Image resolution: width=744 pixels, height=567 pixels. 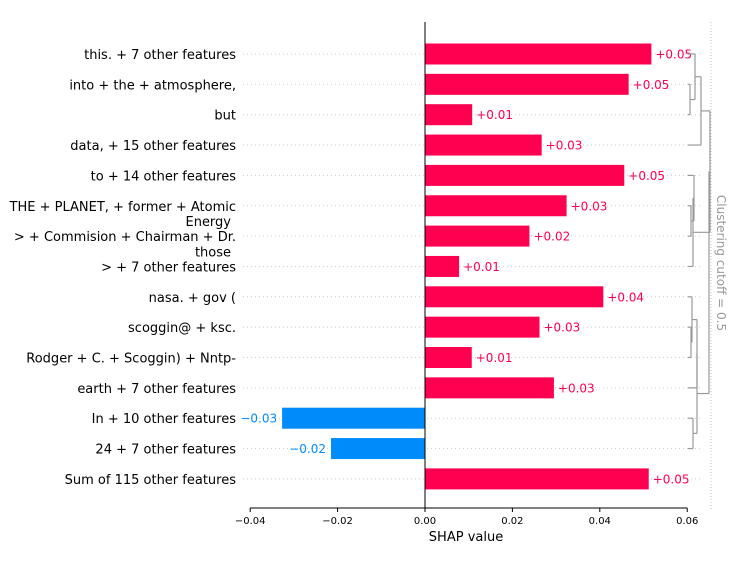 I want to click on clustering-cutoff-label: Clustering cutoff = 0.5, so click(x=721, y=263).